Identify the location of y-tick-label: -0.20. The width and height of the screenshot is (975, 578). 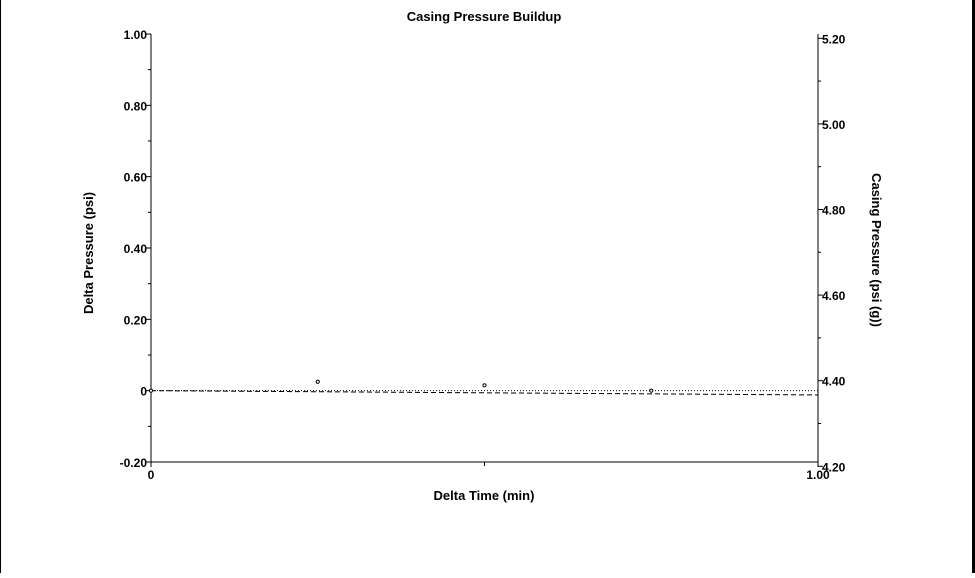
(134, 463).